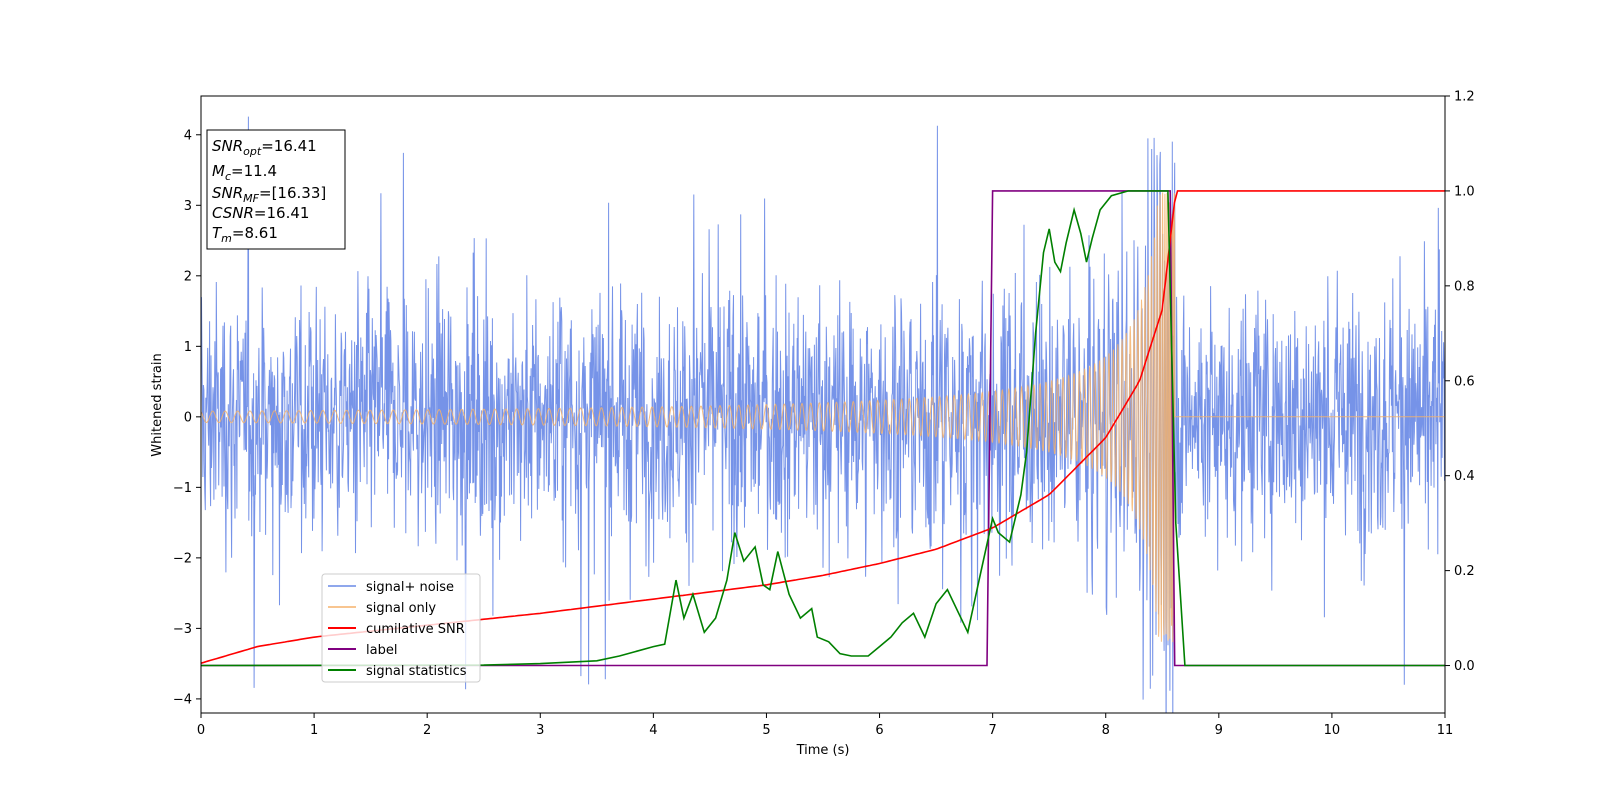 This screenshot has height=800, width=1600. What do you see at coordinates (188, 347) in the screenshot?
I see `y-tick-label: 1` at bounding box center [188, 347].